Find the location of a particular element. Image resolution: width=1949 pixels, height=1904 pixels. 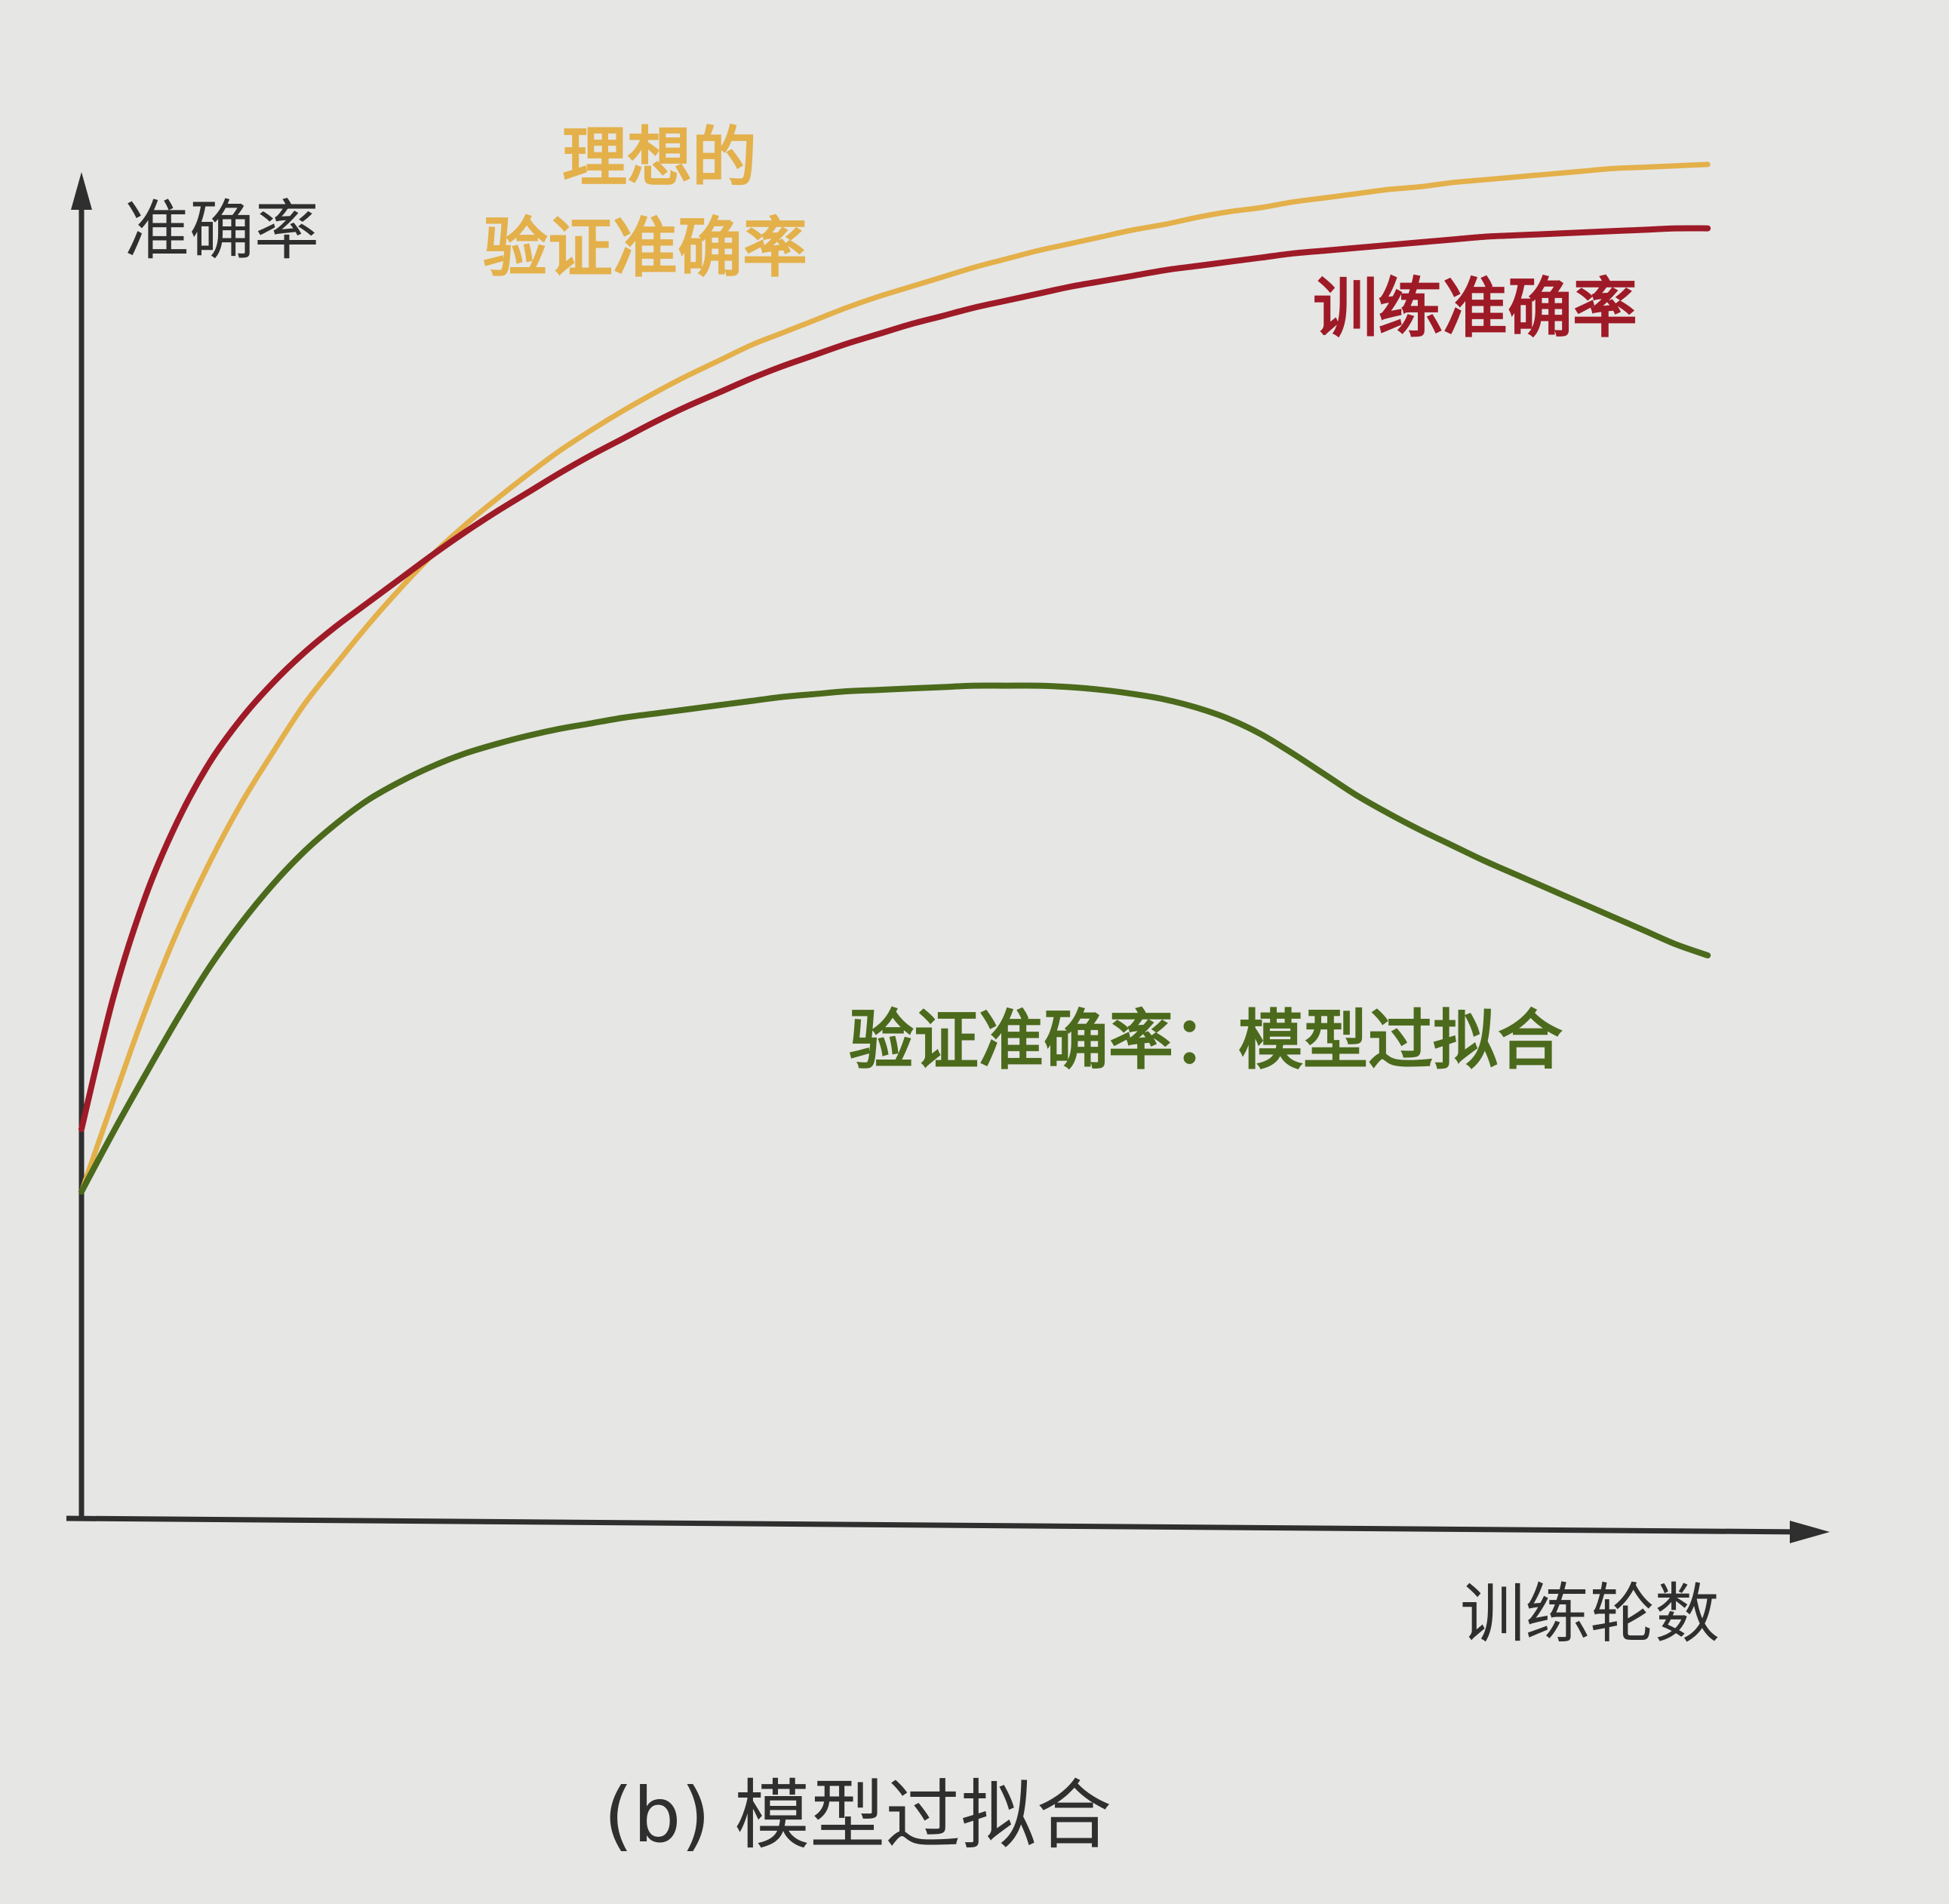

series-label-training: 训练准确率 is located at coordinates (1475, 308).